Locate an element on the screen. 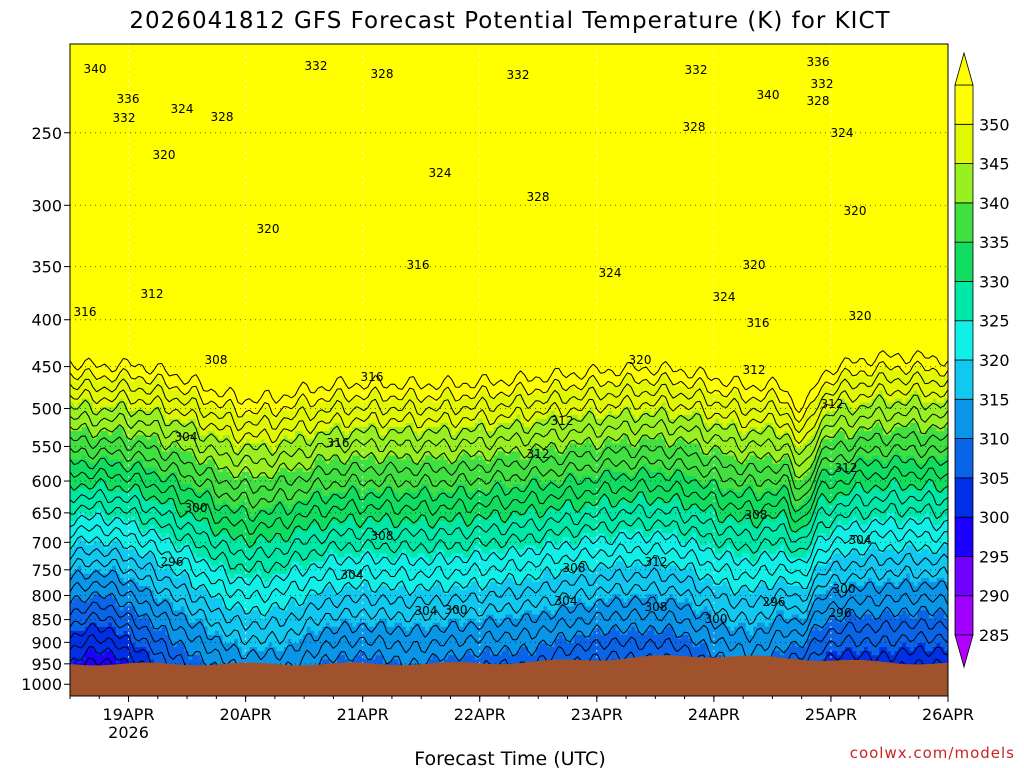  contour-label: 304 is located at coordinates (426, 611).